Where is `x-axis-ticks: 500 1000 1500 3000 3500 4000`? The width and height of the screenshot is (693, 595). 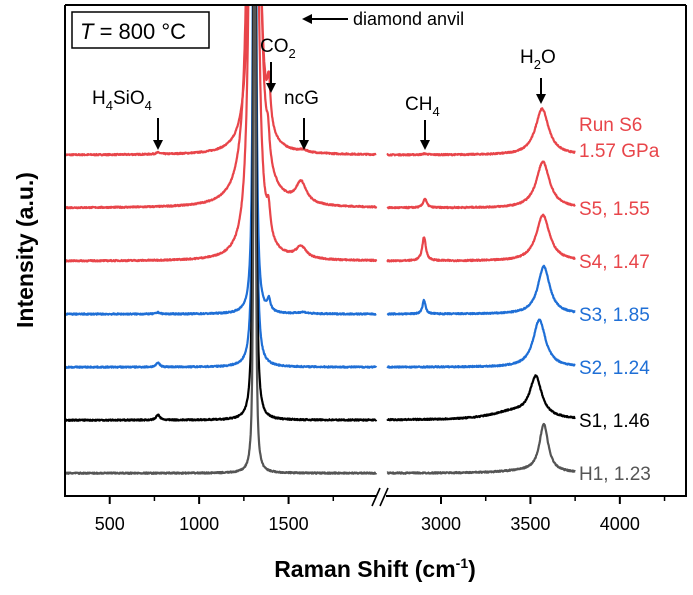 x-axis-ticks: 500 1000 1500 3000 3500 4000 is located at coordinates (380, 515).